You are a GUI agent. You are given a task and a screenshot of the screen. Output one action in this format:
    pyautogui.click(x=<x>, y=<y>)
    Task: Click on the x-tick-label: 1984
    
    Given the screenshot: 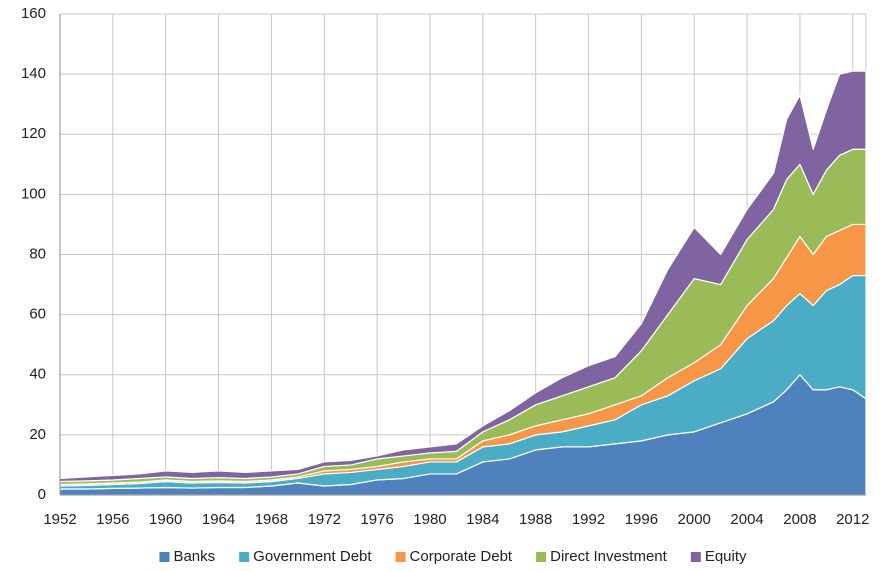 What is the action you would take?
    pyautogui.click(x=482, y=519)
    